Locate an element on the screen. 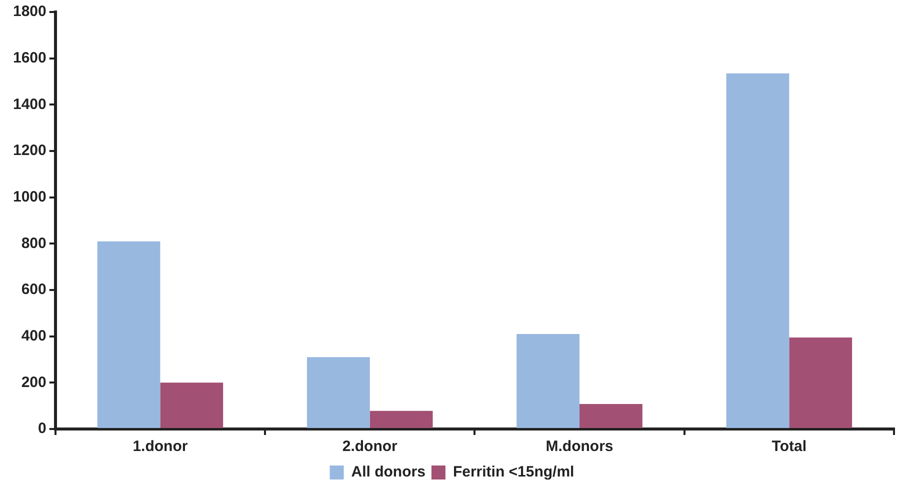 Image resolution: width=906 pixels, height=490 pixels. y-tick-label: 1600 is located at coordinates (29, 57).